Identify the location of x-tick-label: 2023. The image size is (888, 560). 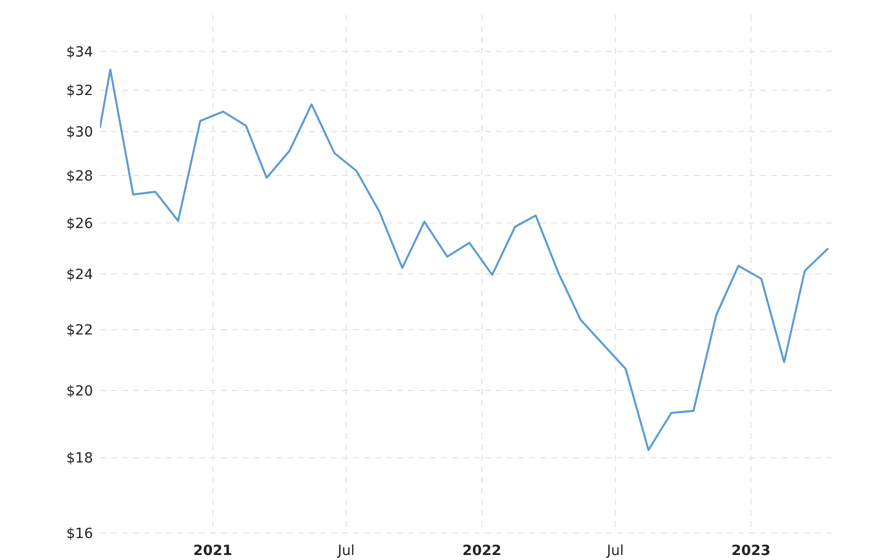
(750, 551).